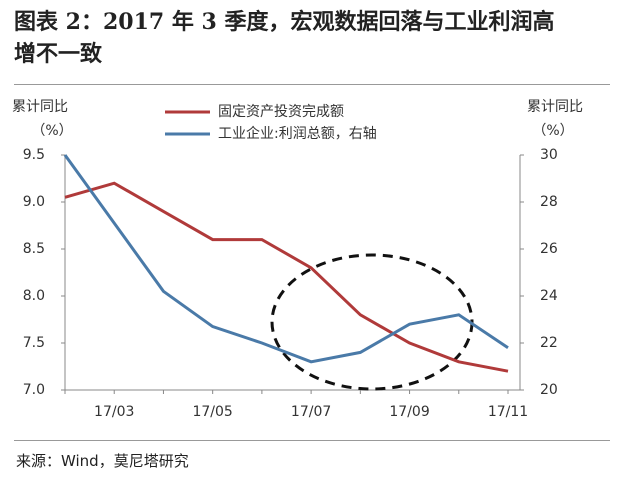 Image resolution: width=620 pixels, height=480 pixels. I want to click on y-tick-label: 9.0, so click(34, 202).